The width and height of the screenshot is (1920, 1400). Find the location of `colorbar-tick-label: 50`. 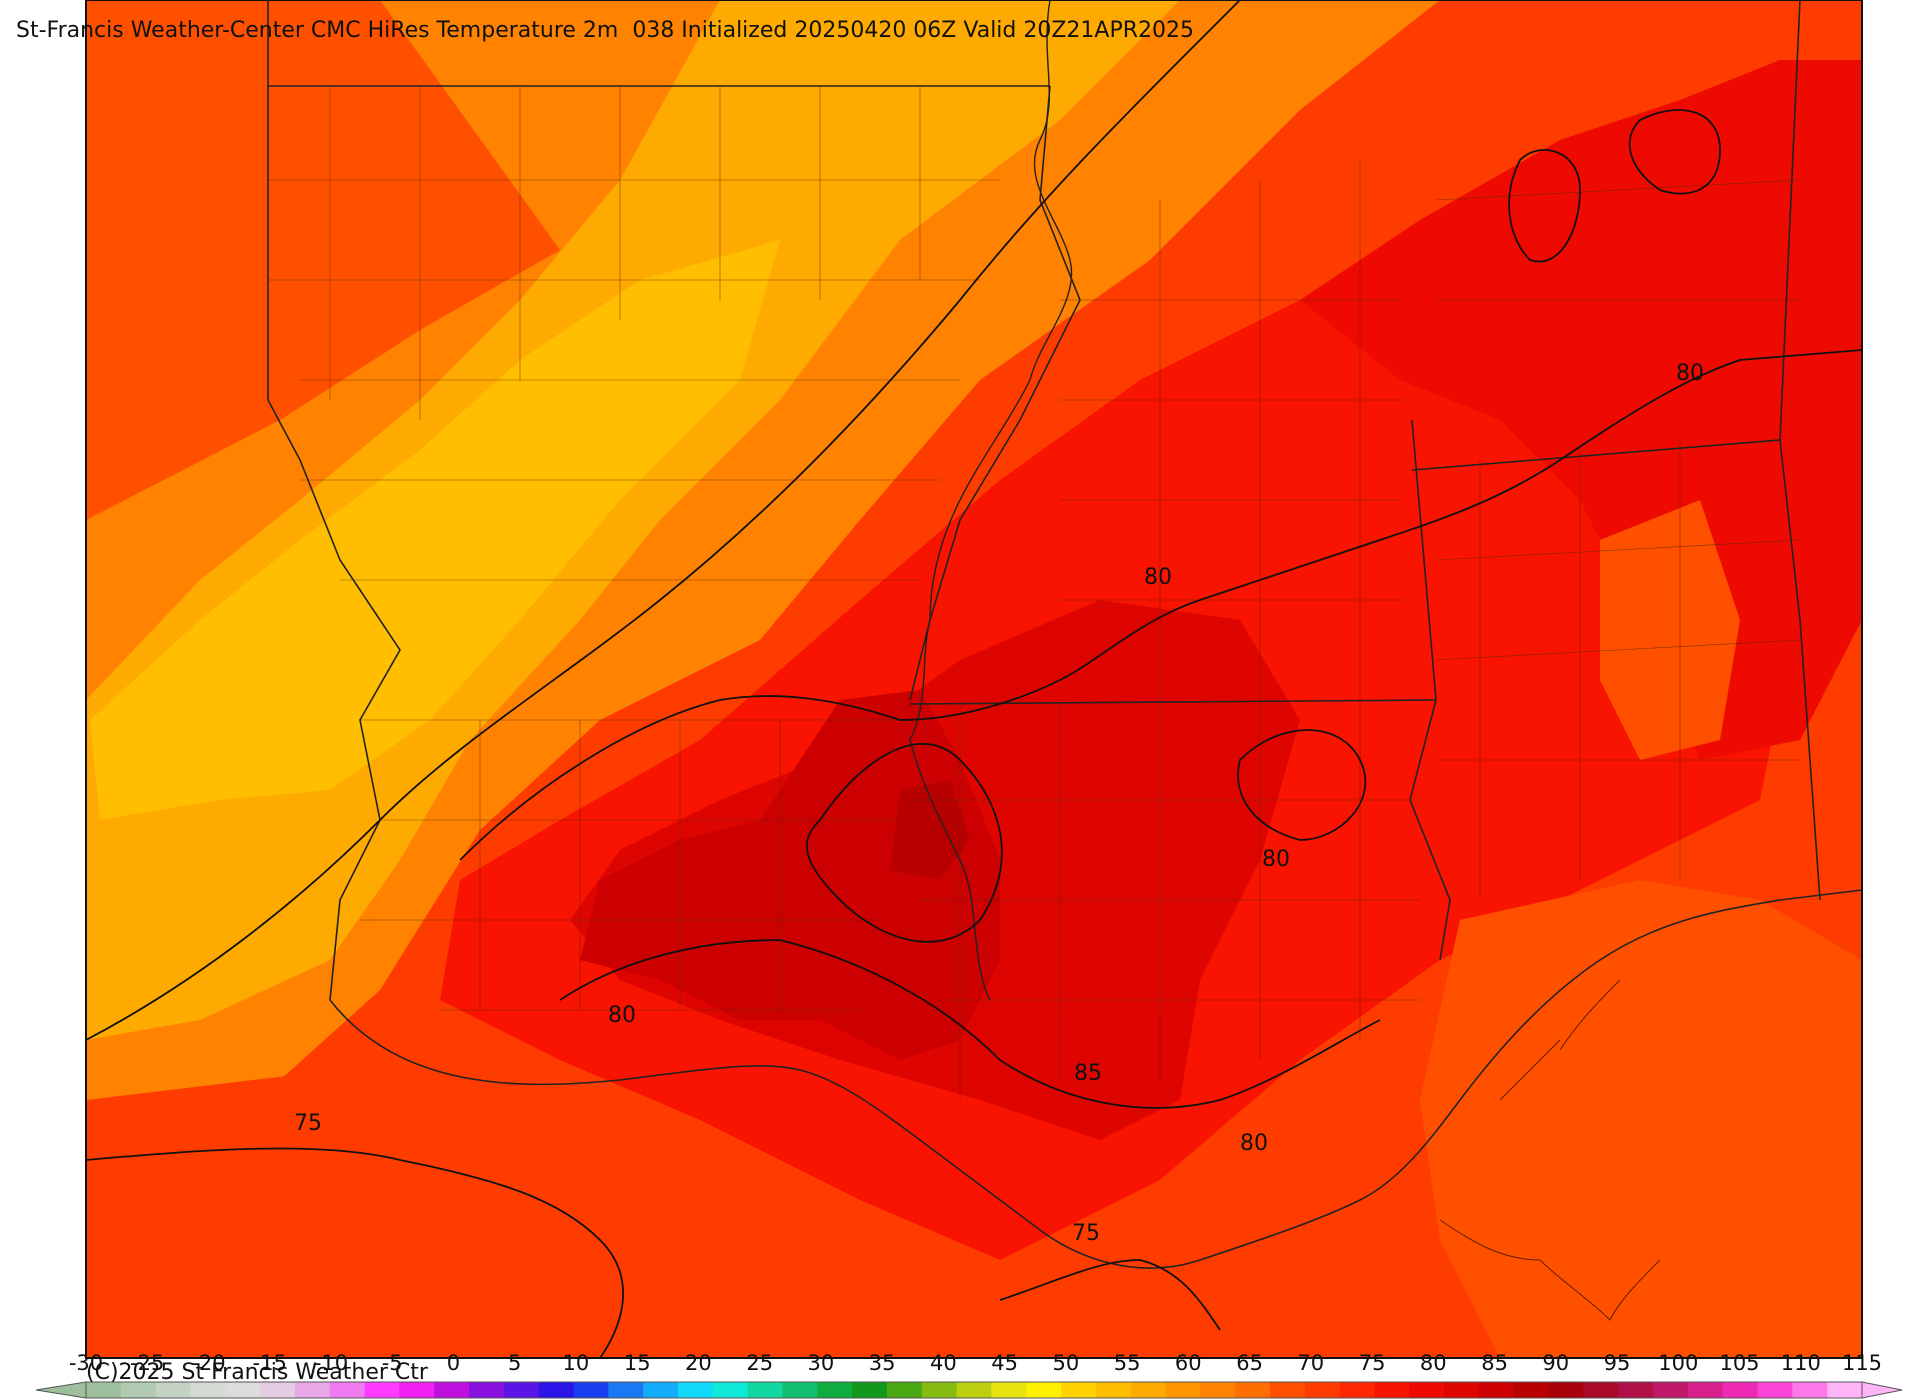

colorbar-tick-label: 50 is located at coordinates (1066, 1363).